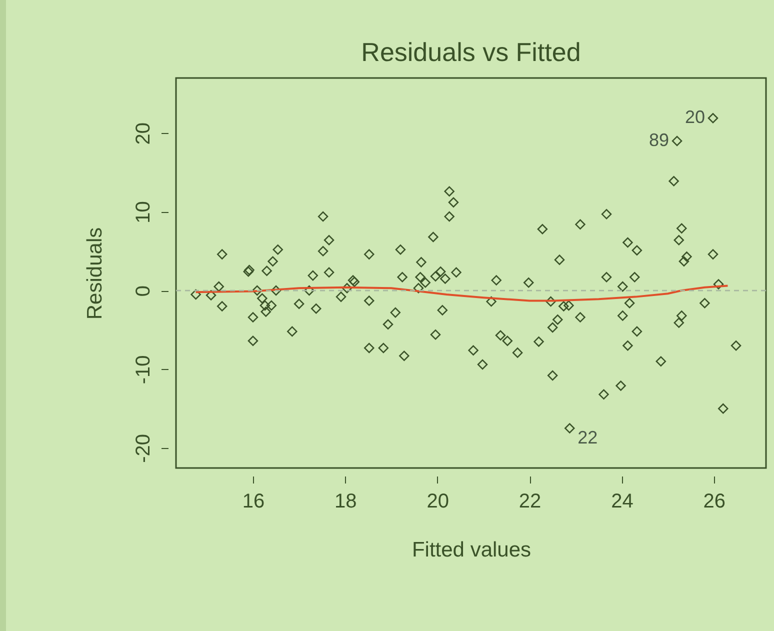  Describe the element at coordinates (143, 448) in the screenshot. I see `y-tick-label: -20` at that location.